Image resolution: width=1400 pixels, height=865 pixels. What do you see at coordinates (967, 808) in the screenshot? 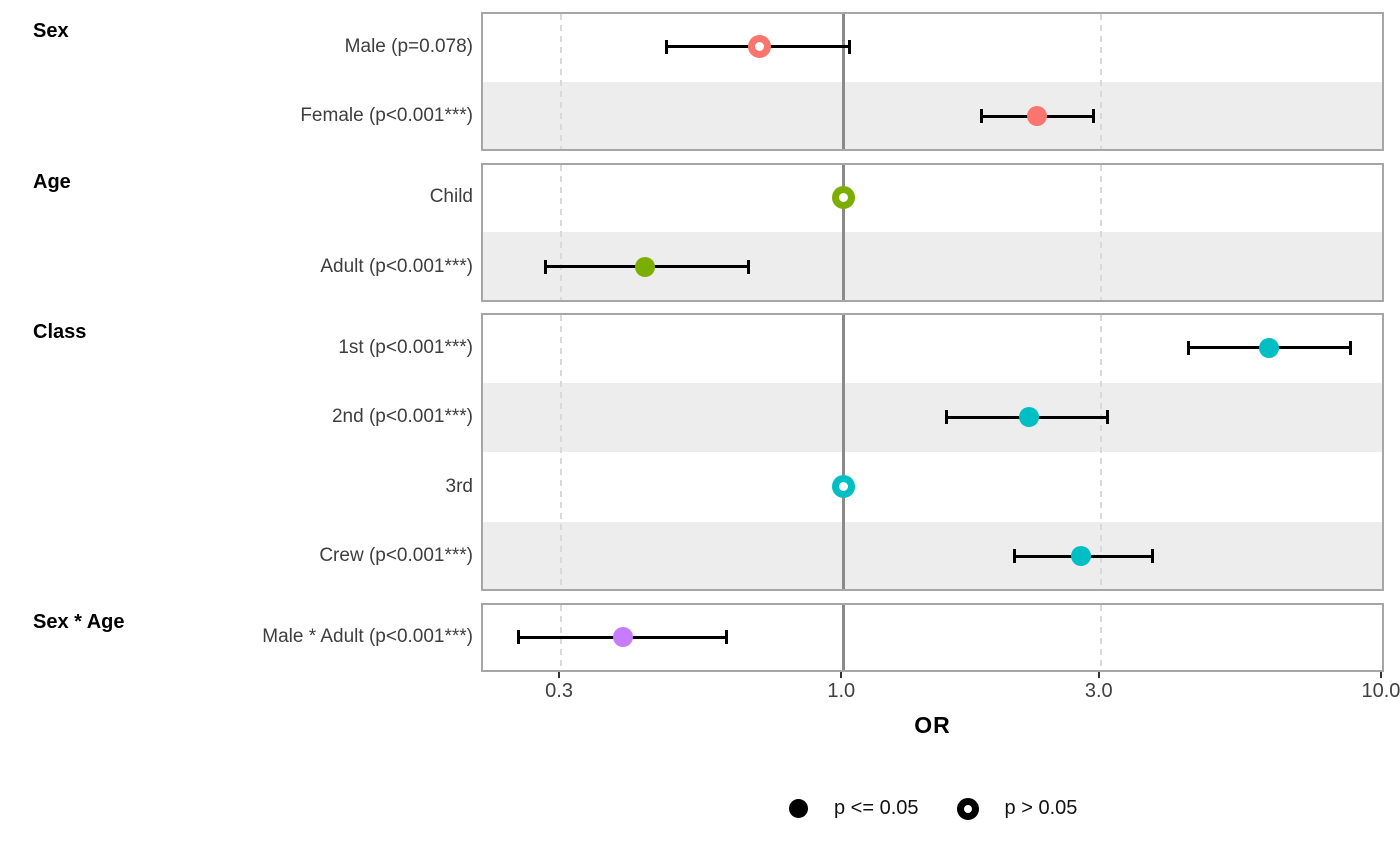
I see `open-circle-icon` at bounding box center [967, 808].